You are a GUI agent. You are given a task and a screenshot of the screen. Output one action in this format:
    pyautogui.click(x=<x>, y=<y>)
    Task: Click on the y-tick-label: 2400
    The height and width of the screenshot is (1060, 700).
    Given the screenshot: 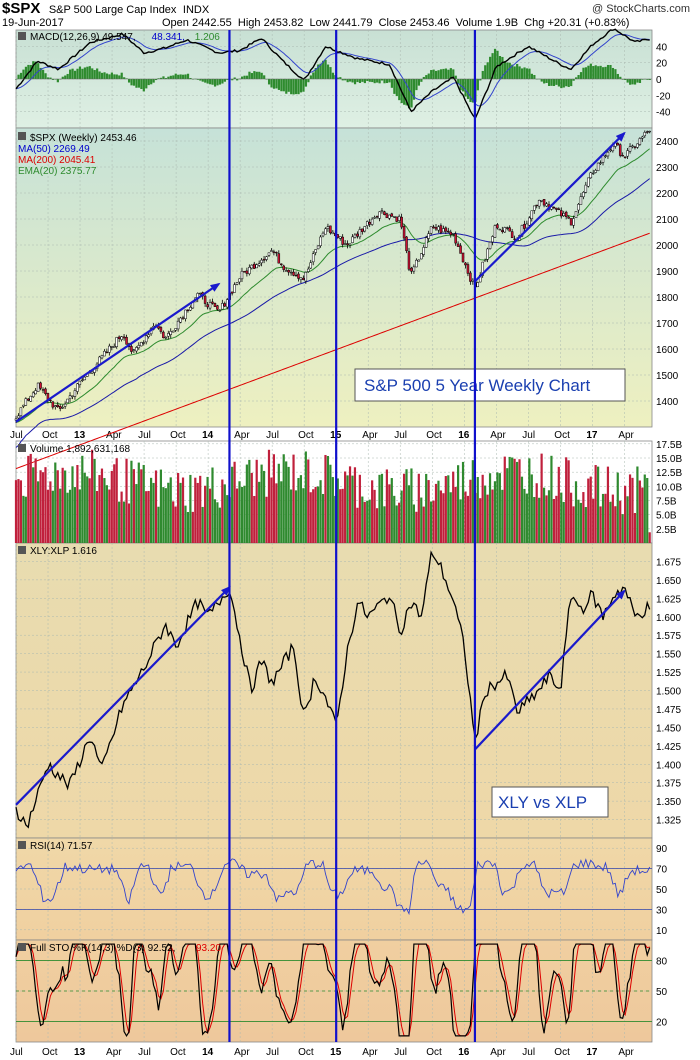 What is the action you would take?
    pyautogui.click(x=667, y=142)
    